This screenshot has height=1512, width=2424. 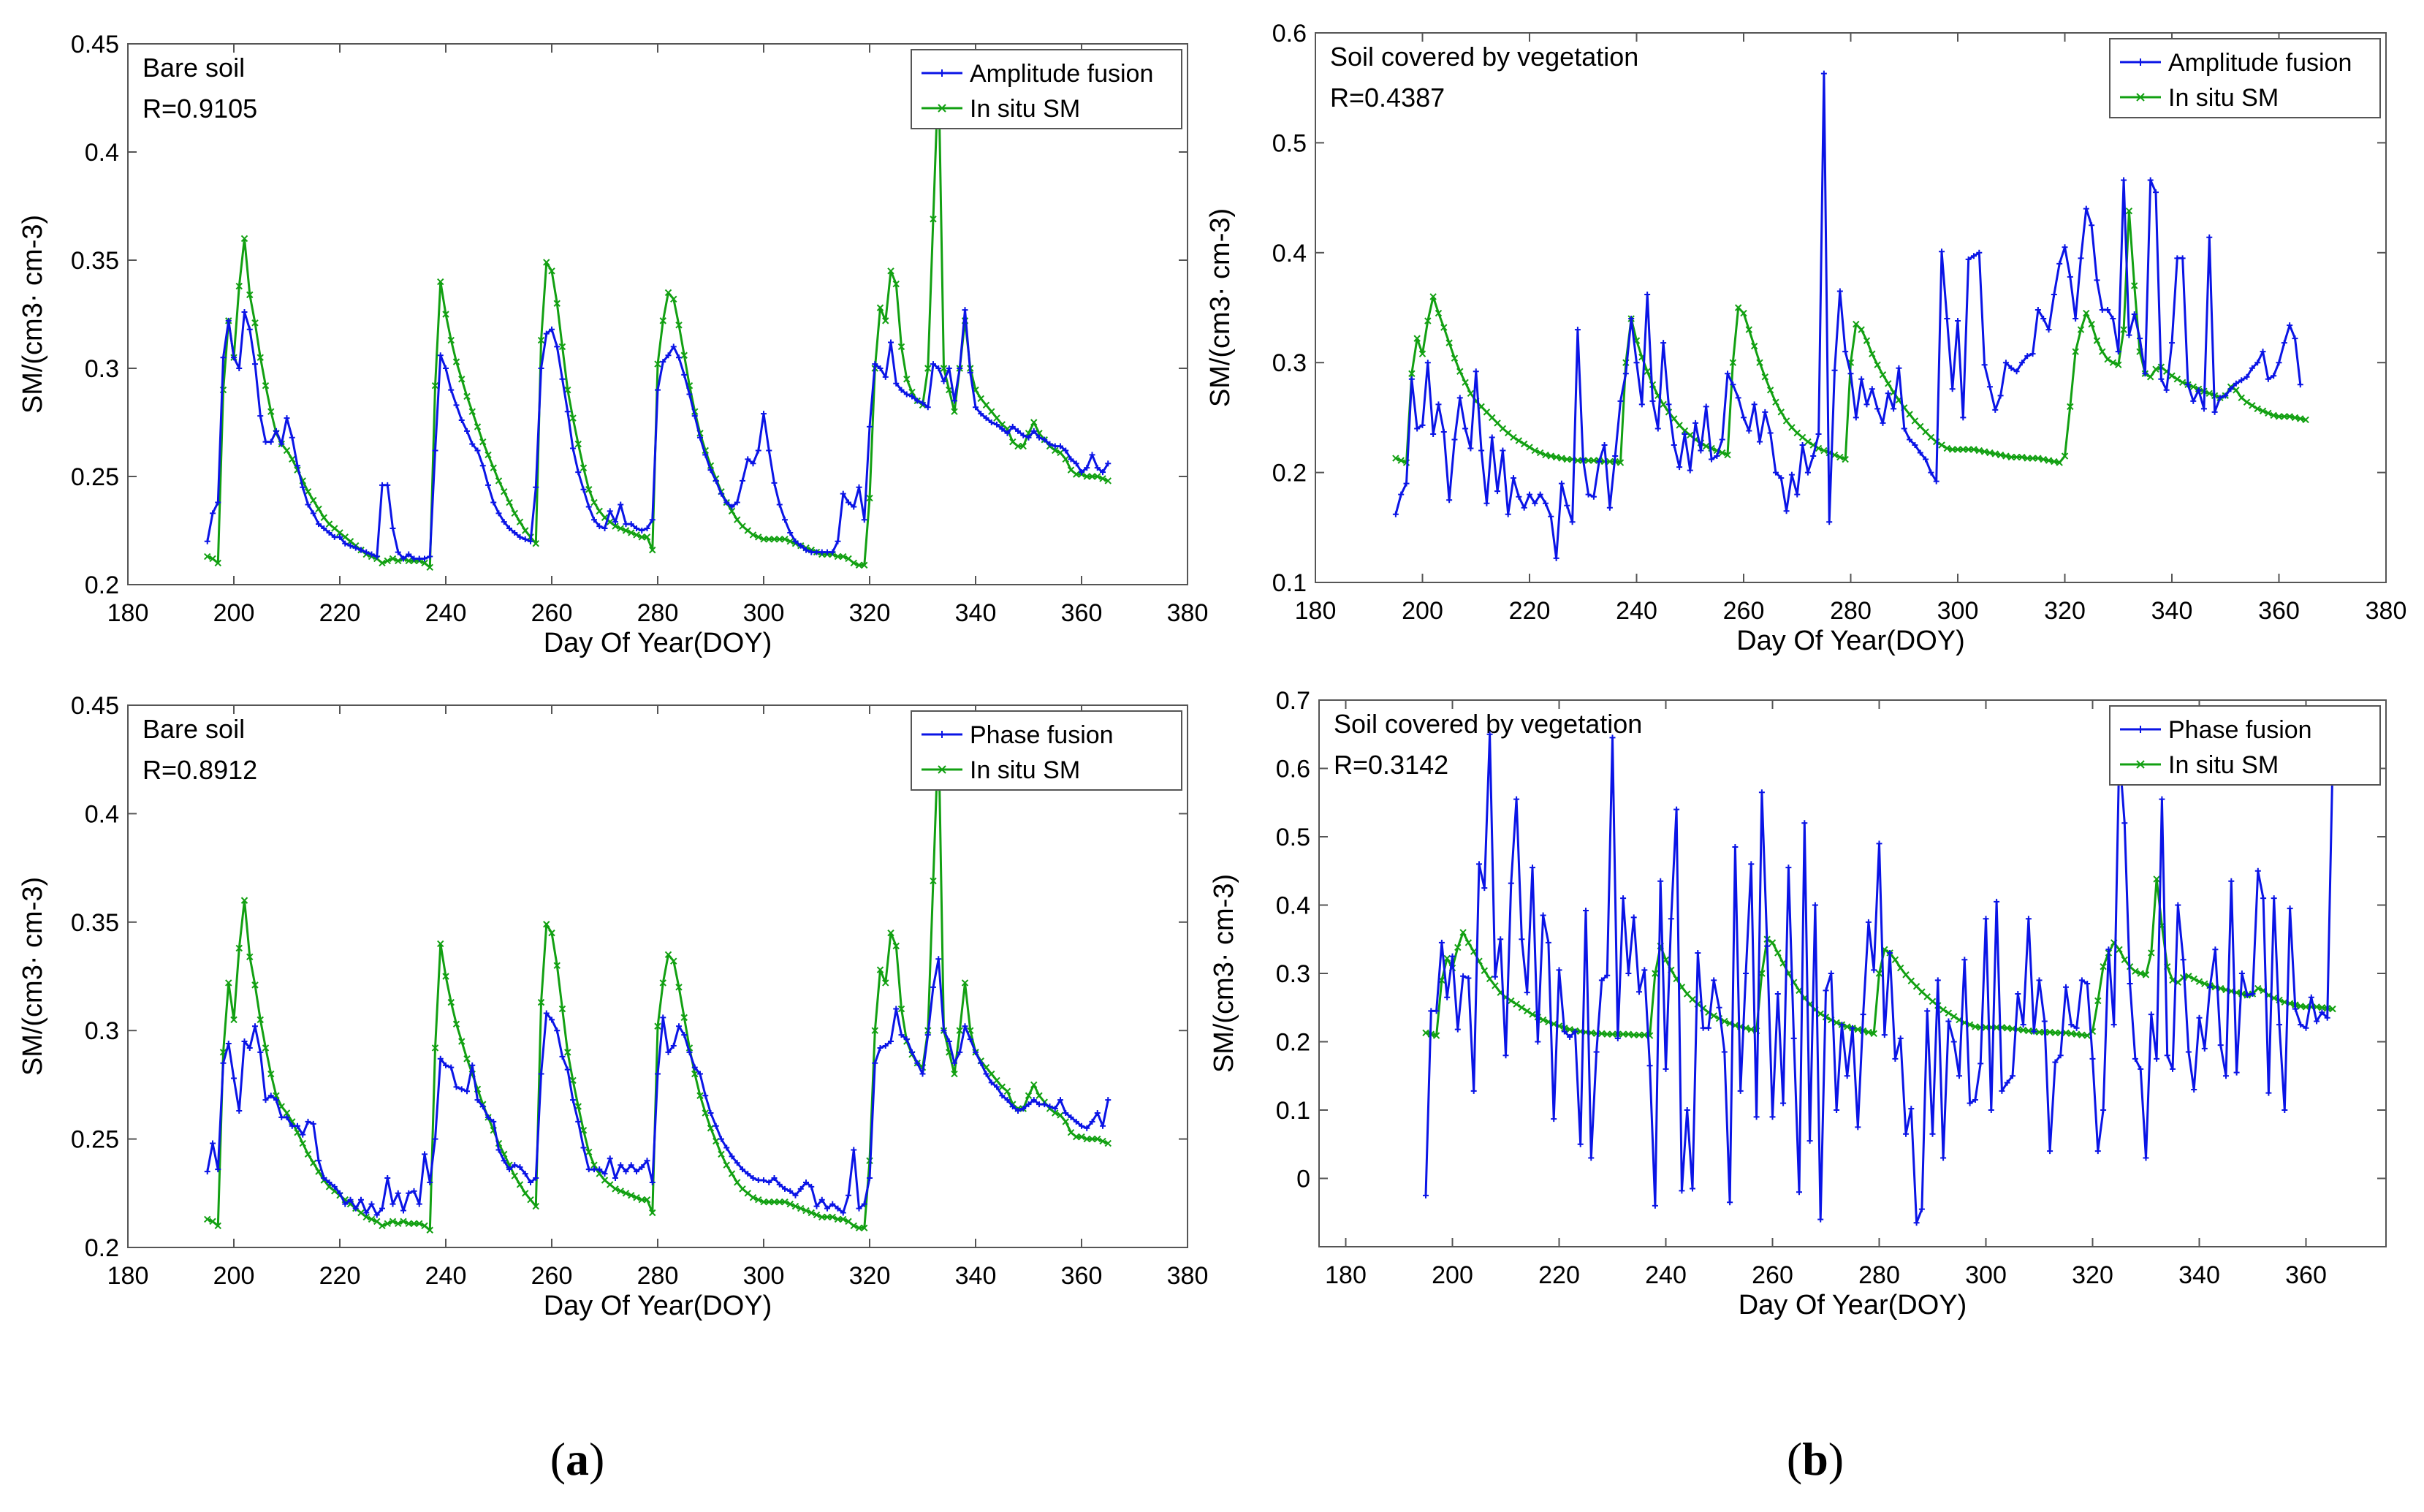 What do you see at coordinates (2092, 1275) in the screenshot?
I see `x-tick-label: 320` at bounding box center [2092, 1275].